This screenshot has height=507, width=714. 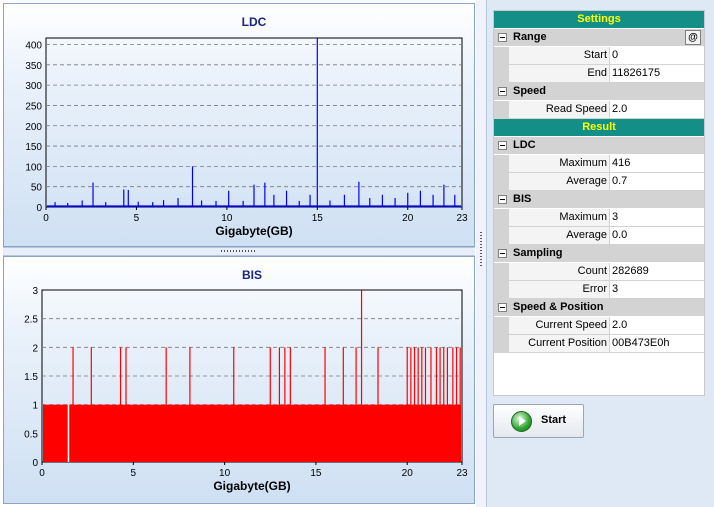 I want to click on error-value: 3, so click(x=615, y=289).